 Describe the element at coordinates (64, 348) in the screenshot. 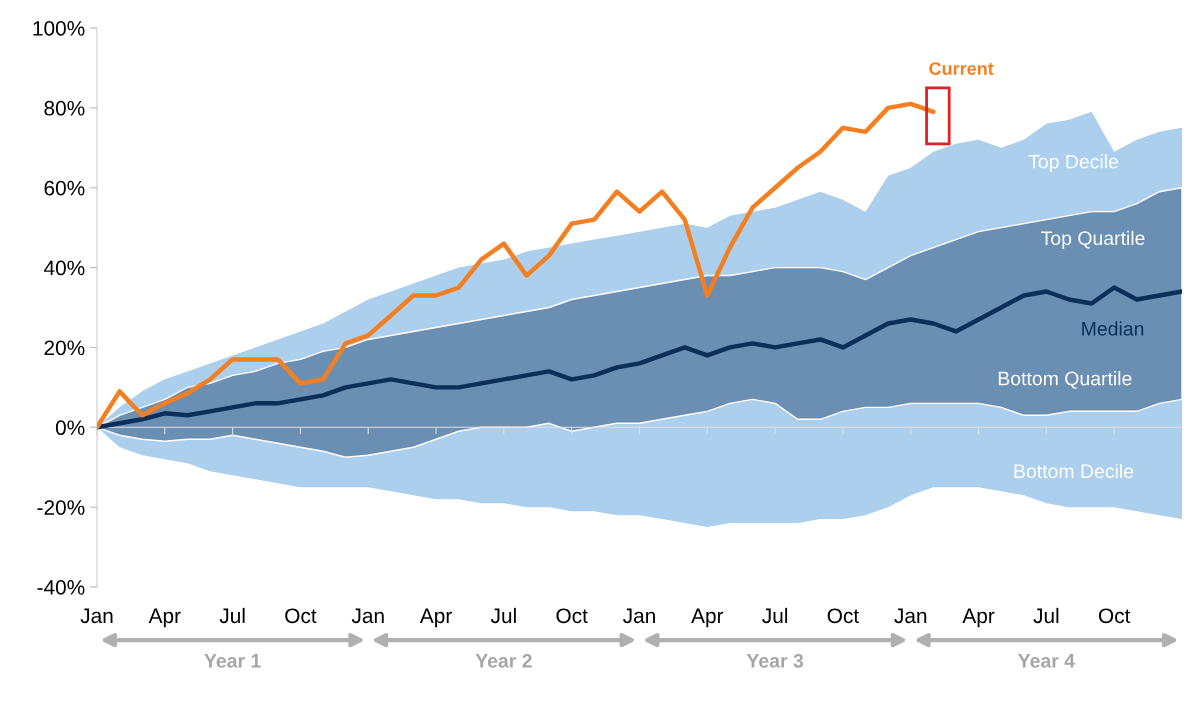

I see `y-tick-label: 20%` at that location.